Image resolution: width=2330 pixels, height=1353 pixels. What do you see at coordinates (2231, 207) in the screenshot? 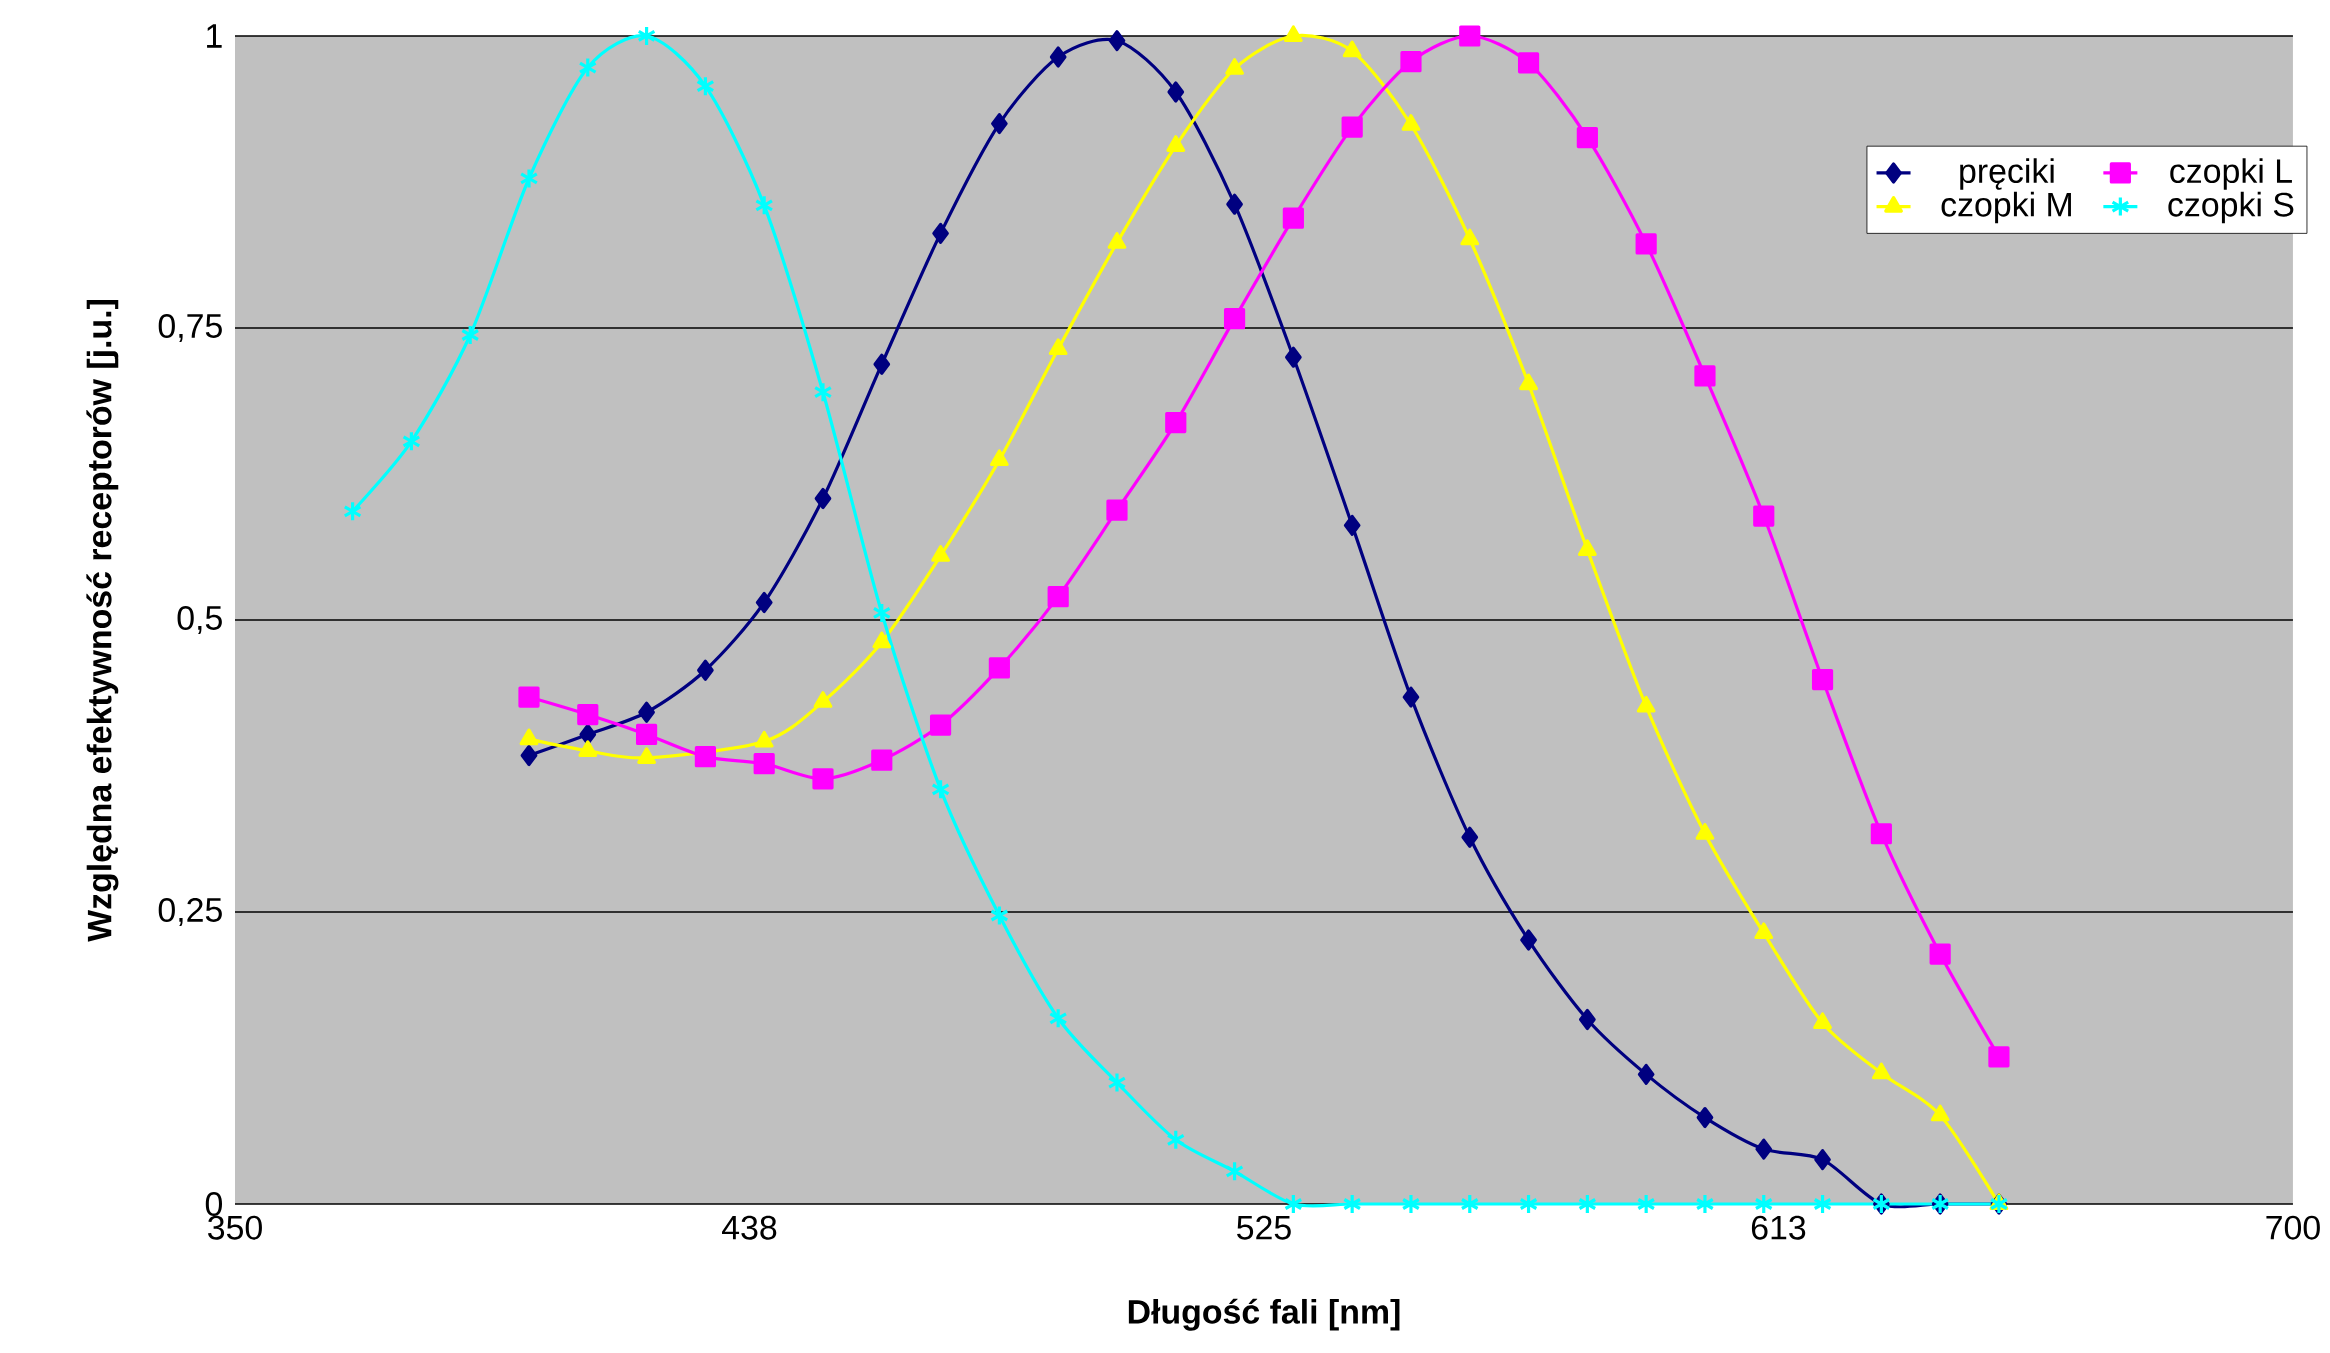
I see `legend-label: czopki S` at bounding box center [2231, 207].